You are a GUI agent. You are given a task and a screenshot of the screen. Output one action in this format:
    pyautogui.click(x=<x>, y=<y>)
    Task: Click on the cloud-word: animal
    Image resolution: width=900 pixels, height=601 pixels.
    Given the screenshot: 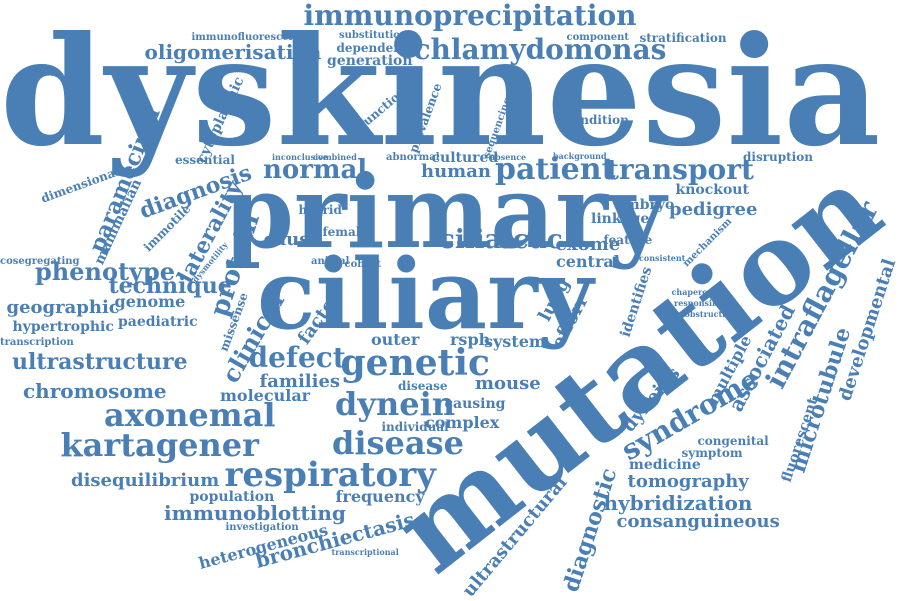 What is the action you would take?
    pyautogui.click(x=330, y=261)
    